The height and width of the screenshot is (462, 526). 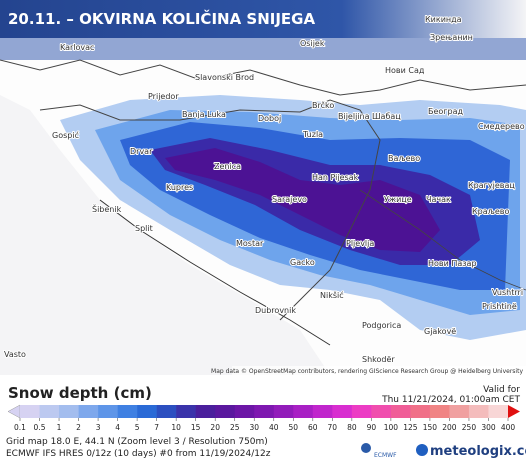 I want to click on colorbar-label: 100, so click(x=391, y=427).